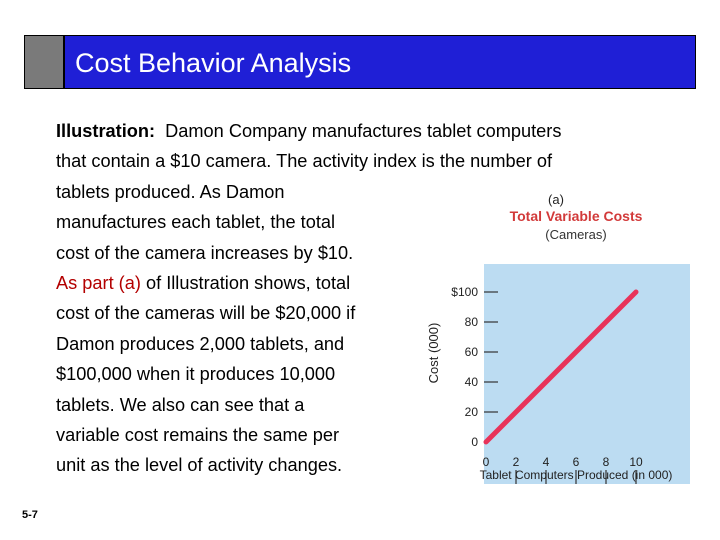 Image resolution: width=720 pixels, height=540 pixels. I want to click on part-a-highlight: As part (a), so click(98, 283).